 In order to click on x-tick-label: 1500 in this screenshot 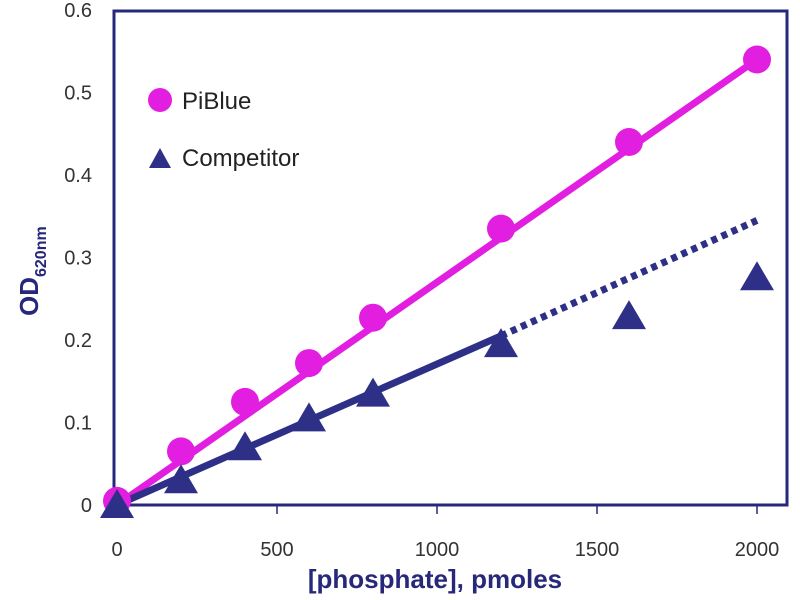, I will do `click(597, 550)`.